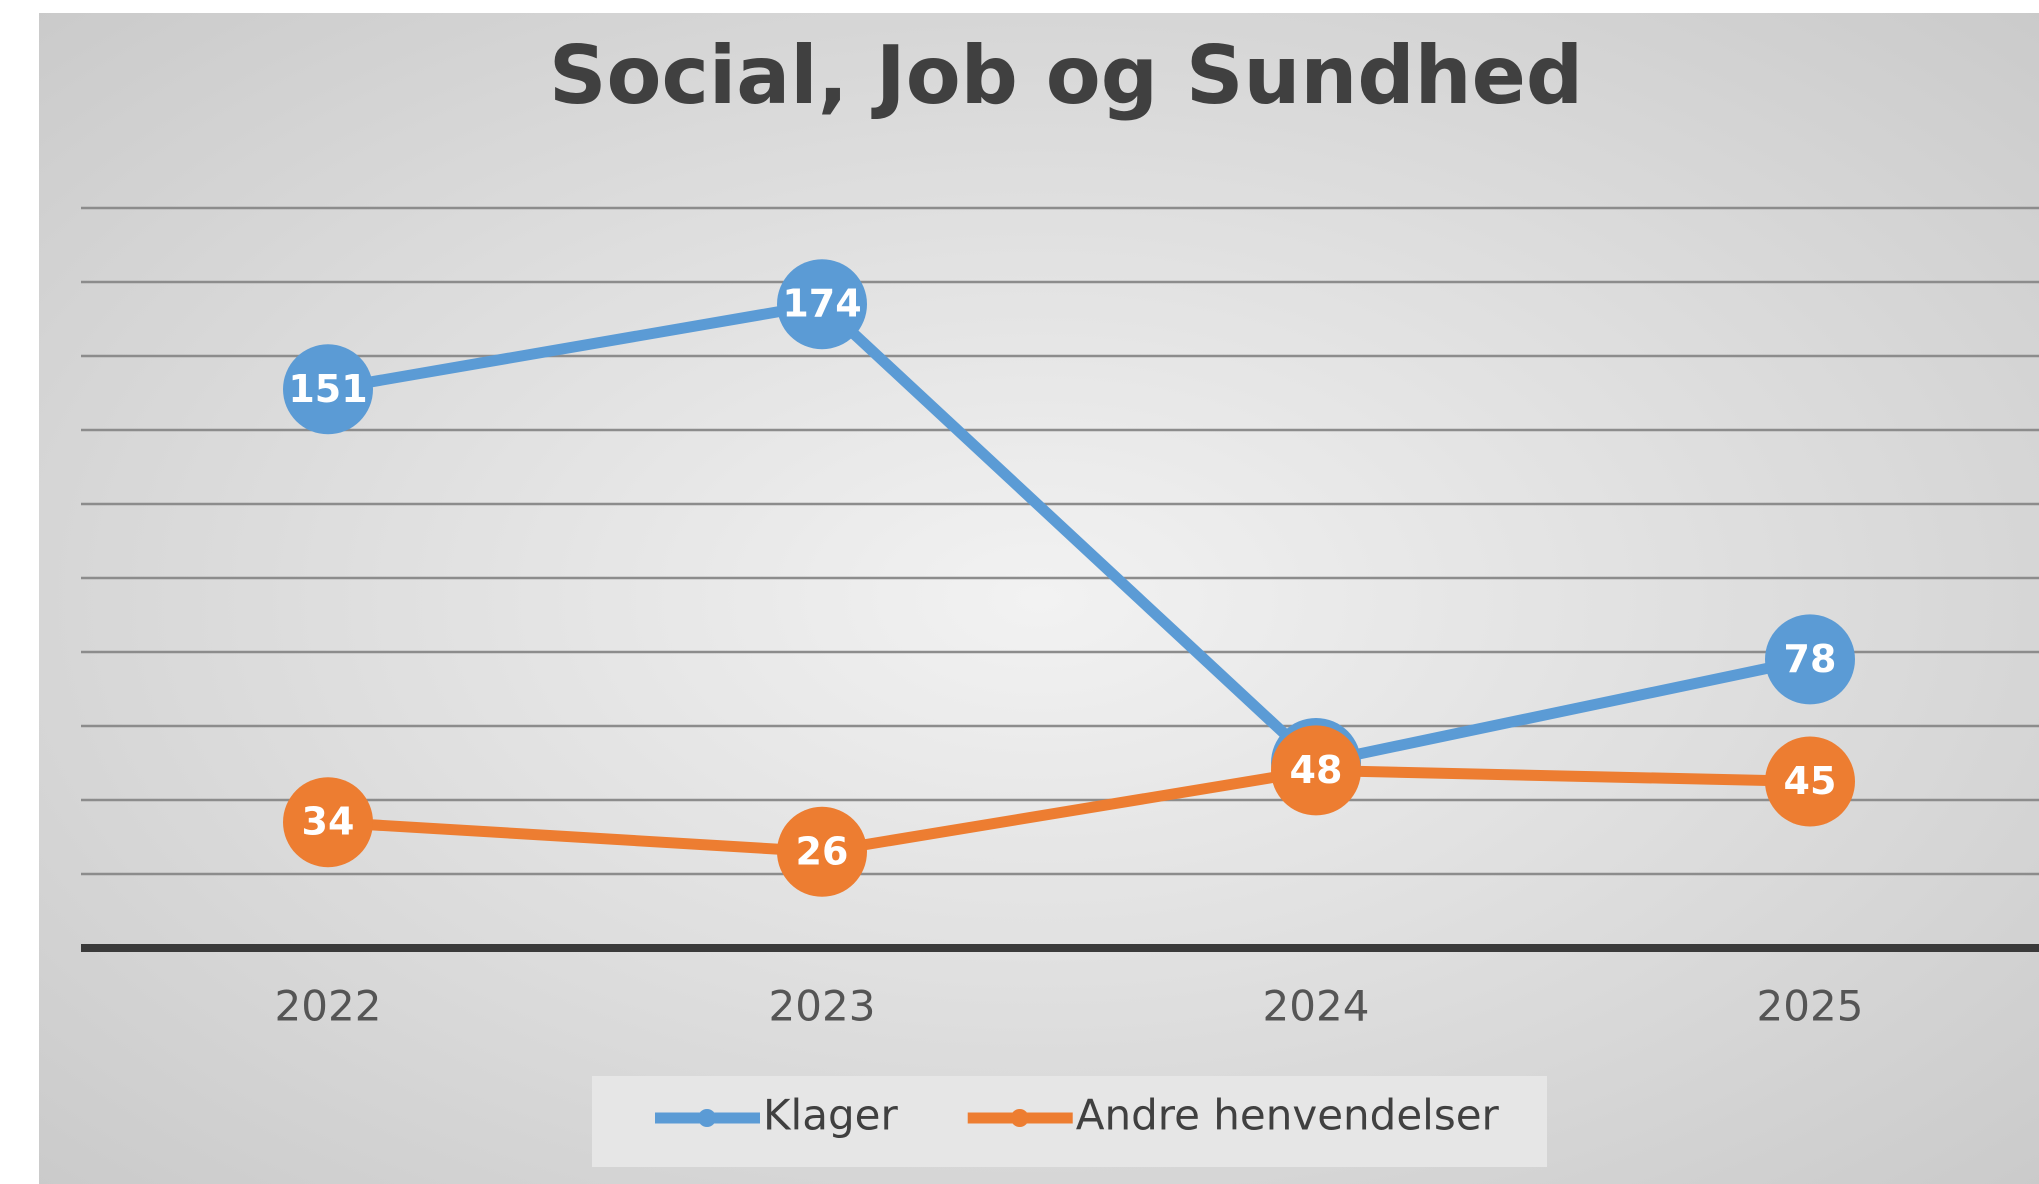 This screenshot has width=2039, height=1184. What do you see at coordinates (328, 1006) in the screenshot?
I see `x-tick-label: 2022` at bounding box center [328, 1006].